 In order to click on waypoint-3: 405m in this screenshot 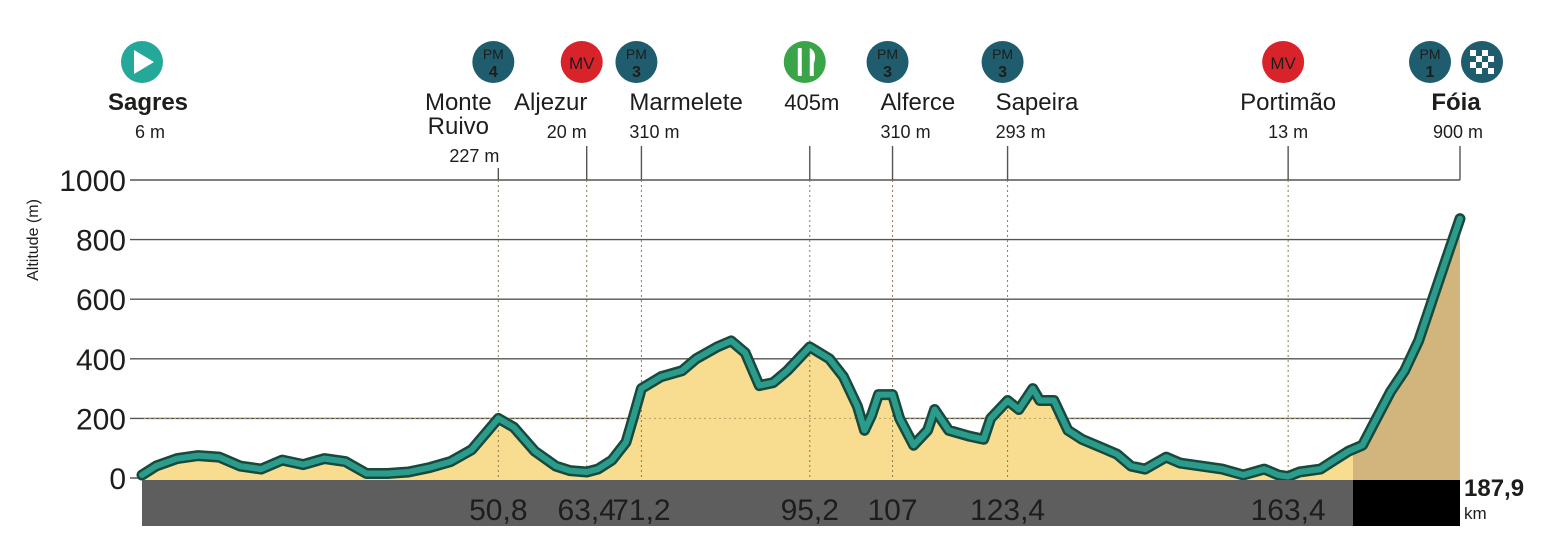, I will do `click(811, 110)`.